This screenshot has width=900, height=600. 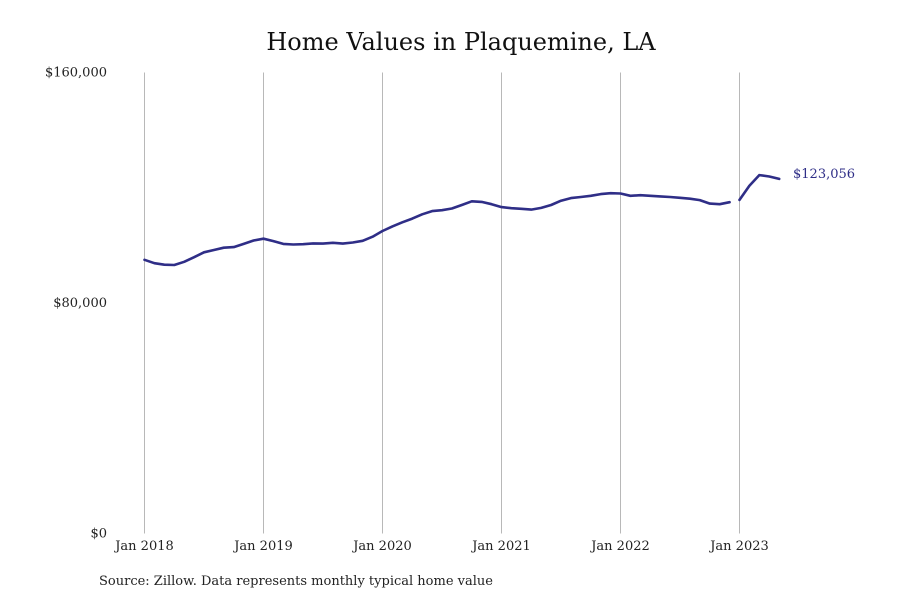 What do you see at coordinates (143, 546) in the screenshot?
I see `x-tick-label: Jan 2018` at bounding box center [143, 546].